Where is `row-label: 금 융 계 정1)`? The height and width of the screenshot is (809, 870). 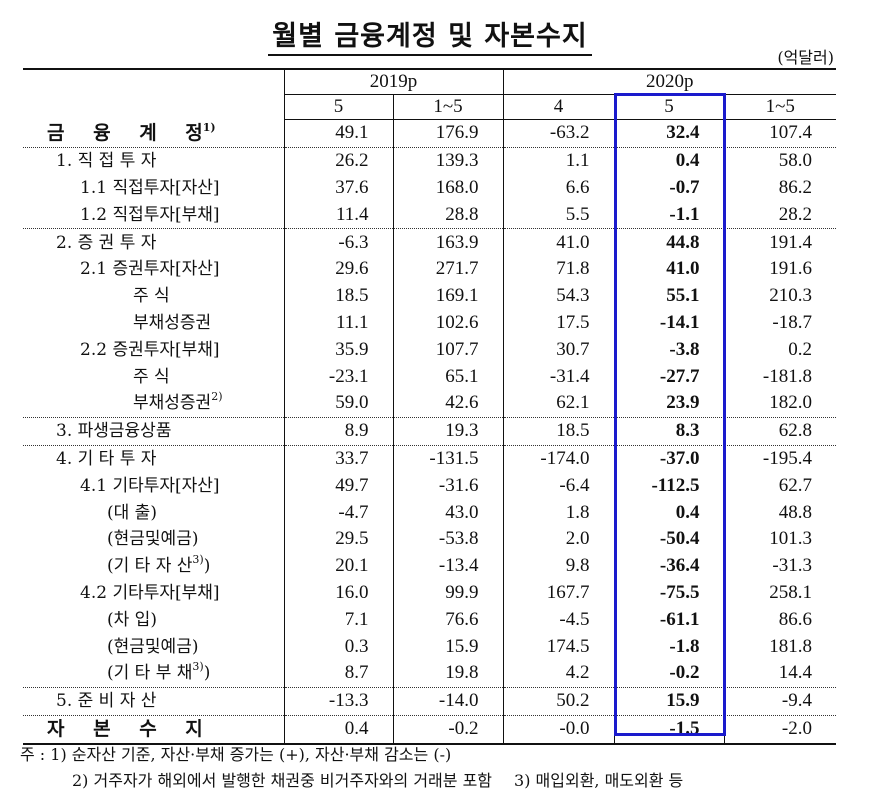 row-label: 금 융 계 정1) is located at coordinates (153, 133).